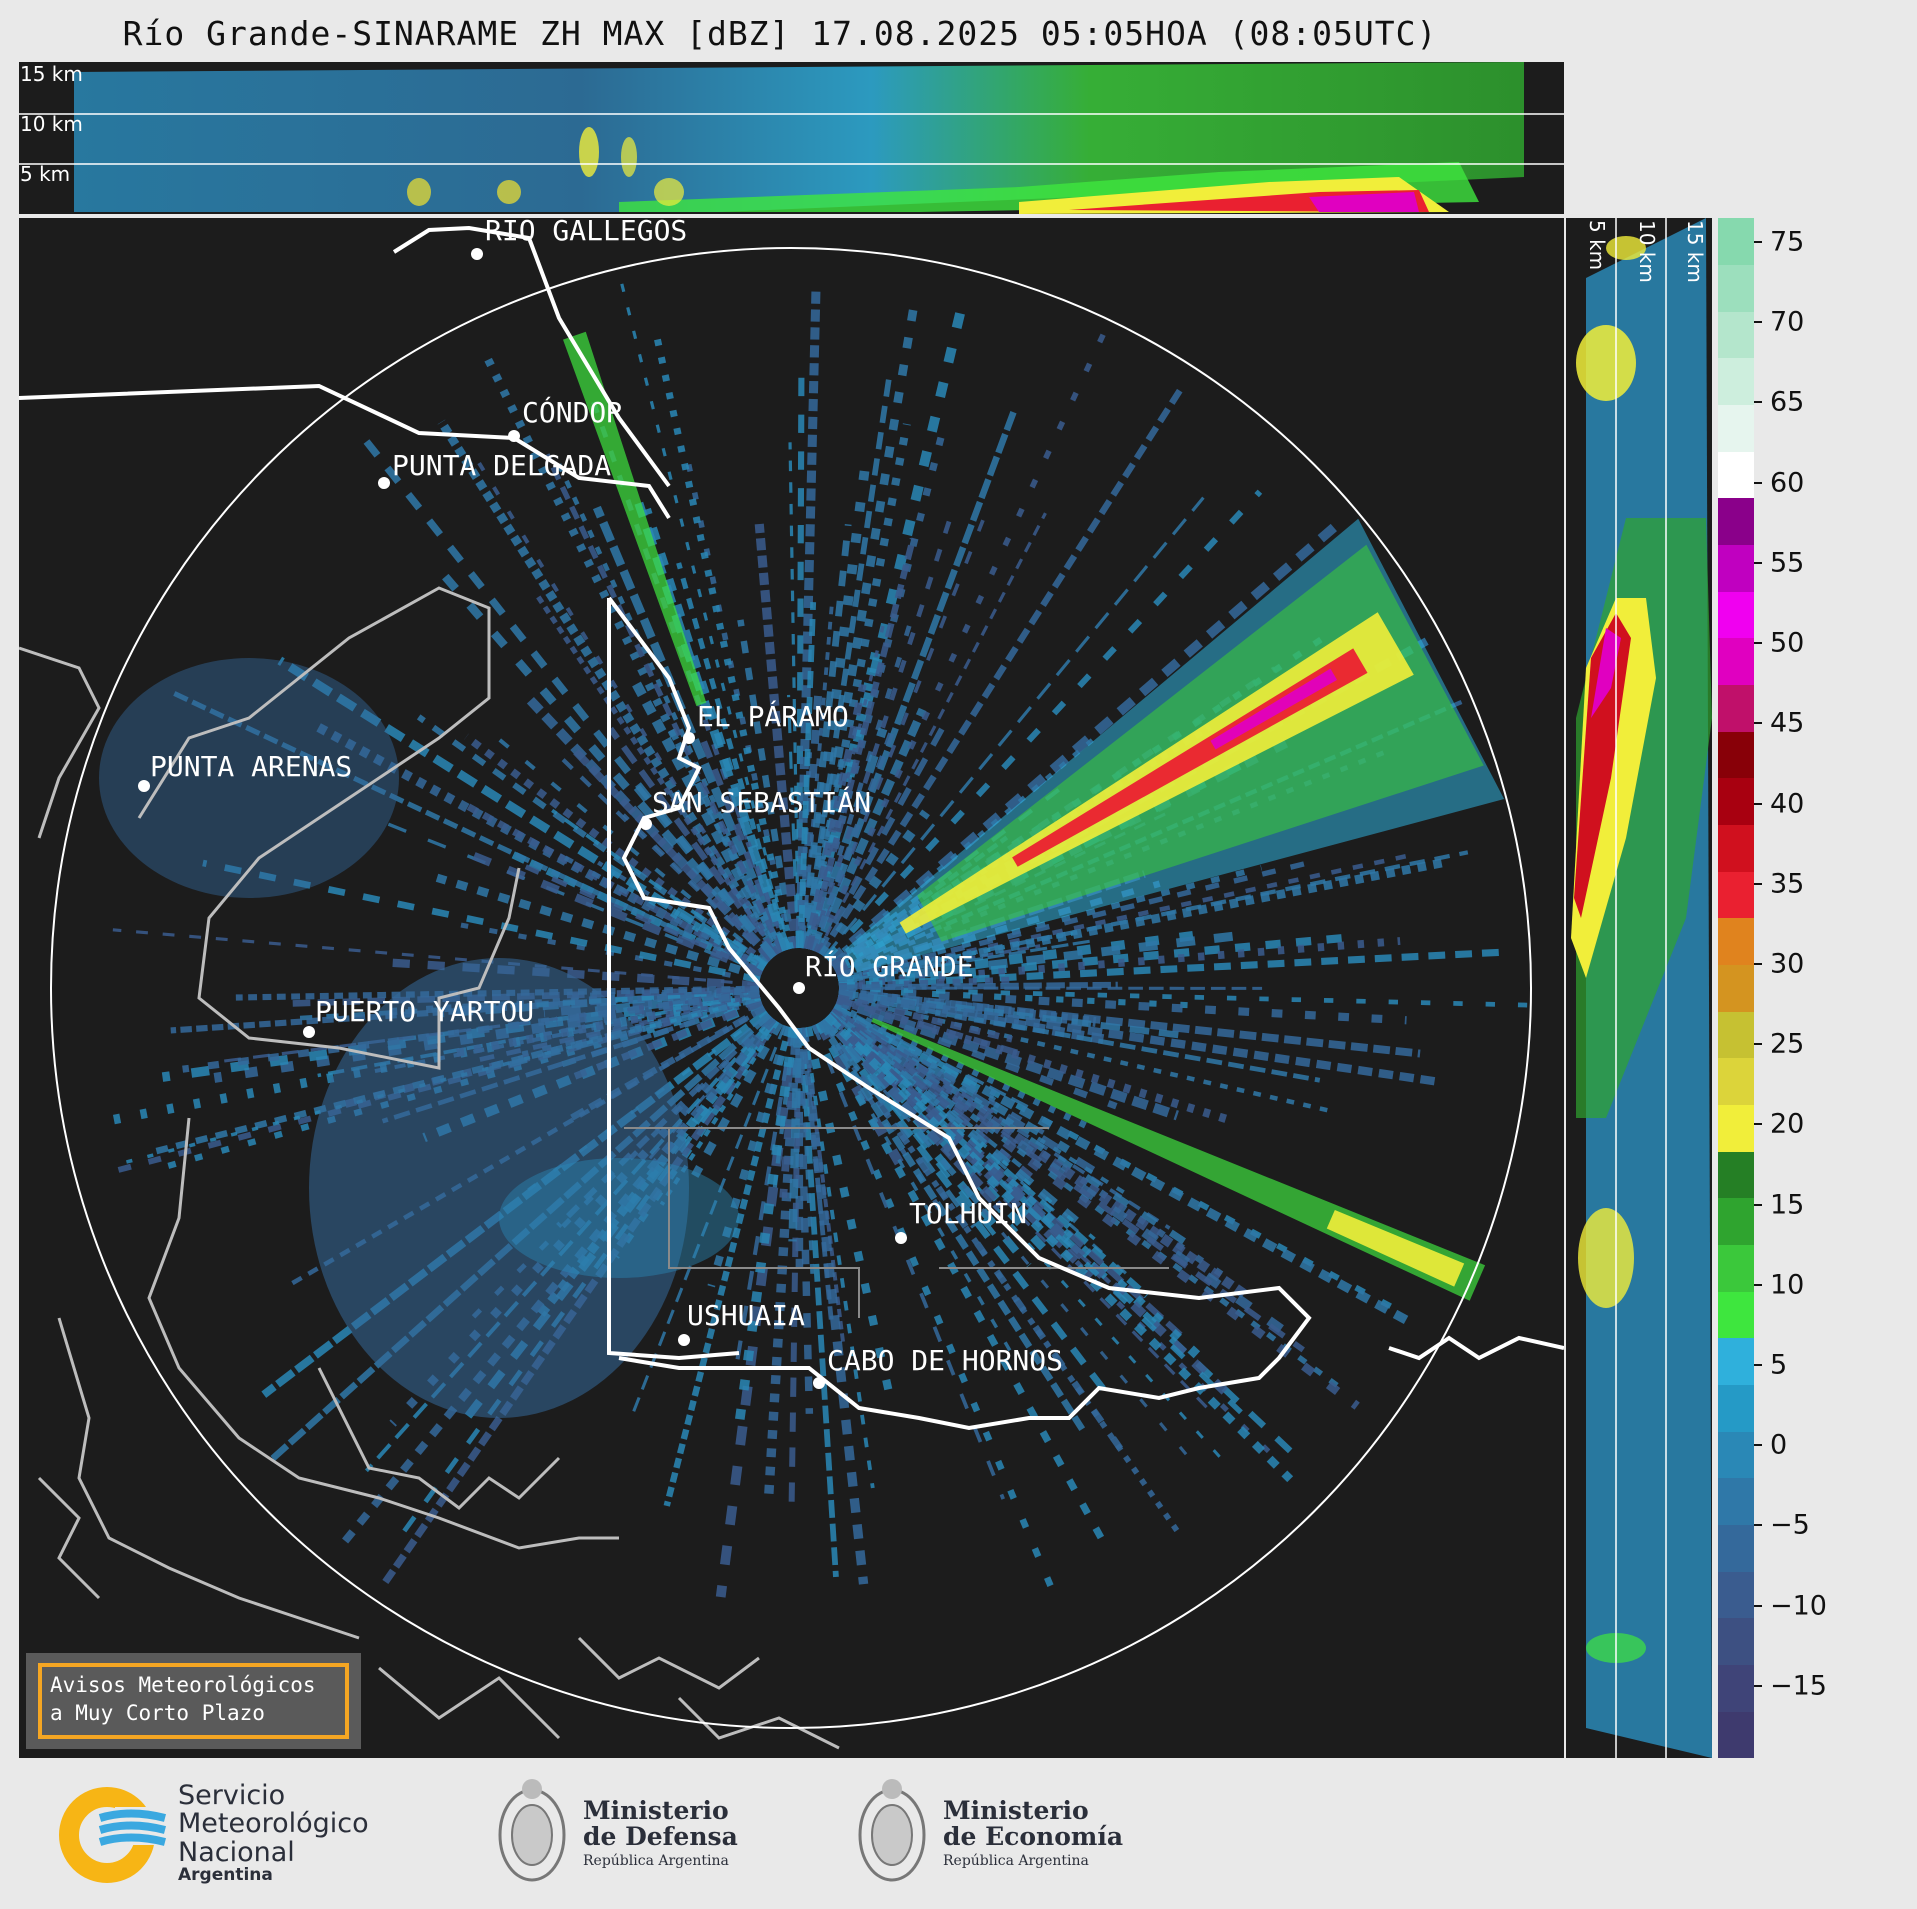 This screenshot has height=1909, width=1917. Describe the element at coordinates (945, 1360) in the screenshot. I see `place-label-cabo-de-hornos: CABO DE HORNOS` at that location.